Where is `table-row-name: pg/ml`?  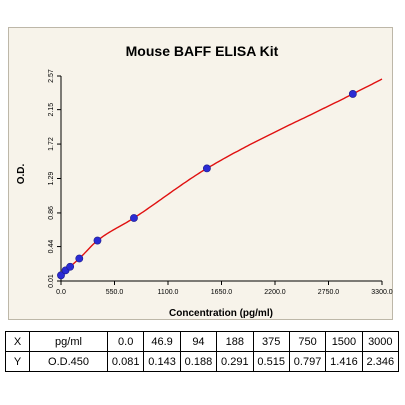
table-row-name: pg/ml is located at coordinates (68, 341).